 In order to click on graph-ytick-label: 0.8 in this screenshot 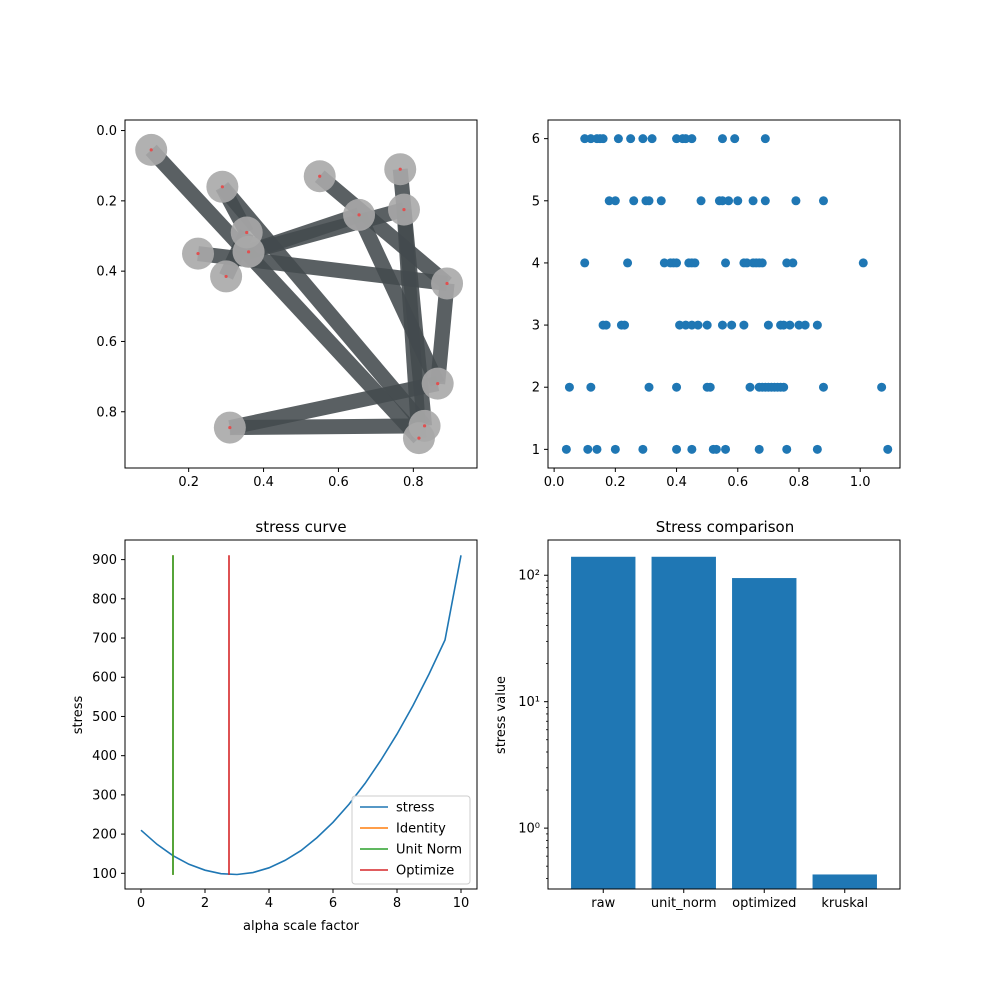, I will do `click(106, 412)`.